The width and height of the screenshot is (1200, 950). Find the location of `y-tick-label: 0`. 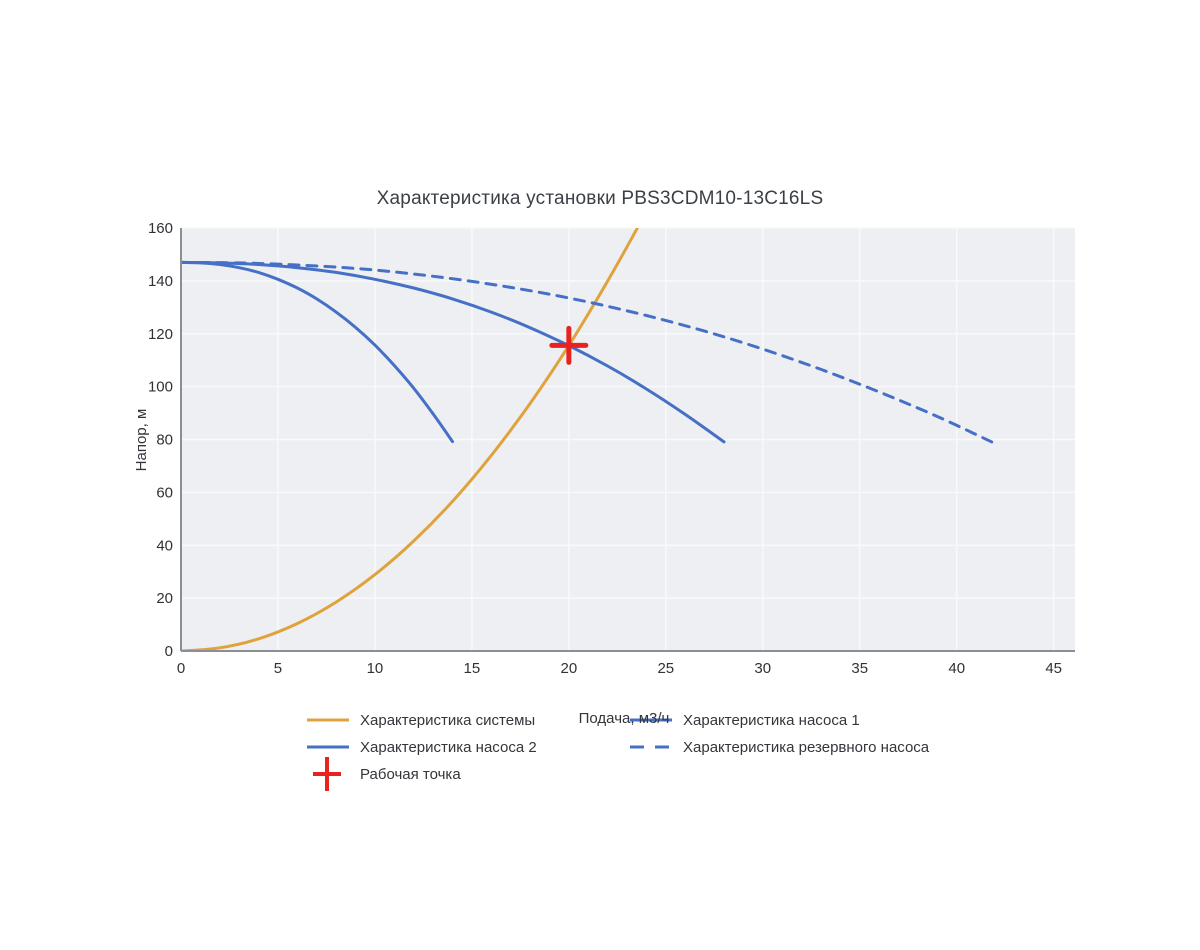

y-tick-label: 0 is located at coordinates (169, 651).